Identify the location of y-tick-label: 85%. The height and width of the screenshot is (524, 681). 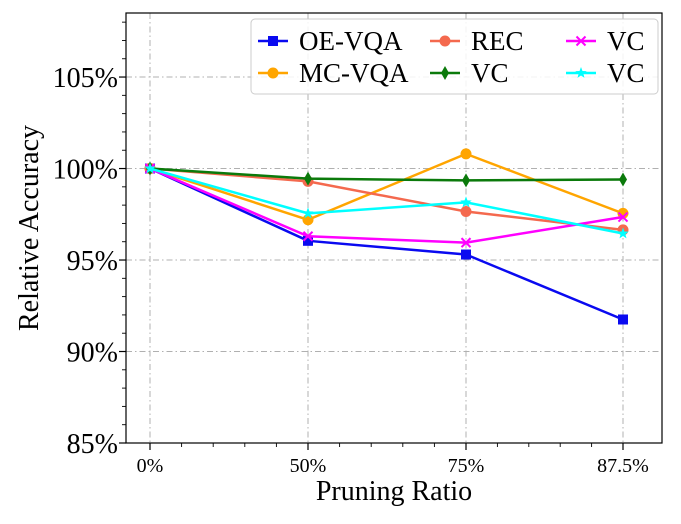
(92, 444).